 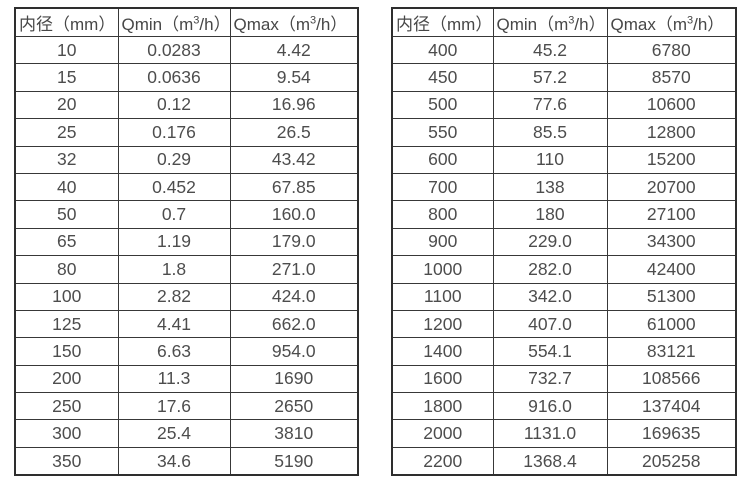 What do you see at coordinates (294, 159) in the screenshot?
I see `qmax-cell: 43.42` at bounding box center [294, 159].